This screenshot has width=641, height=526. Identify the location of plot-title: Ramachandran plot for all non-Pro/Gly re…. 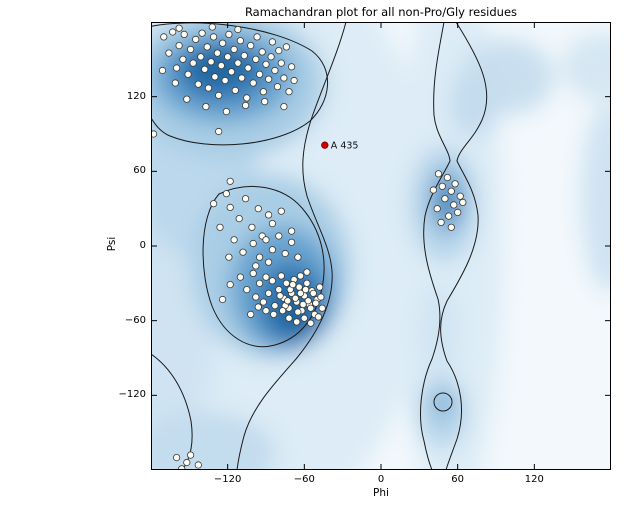
(381, 12).